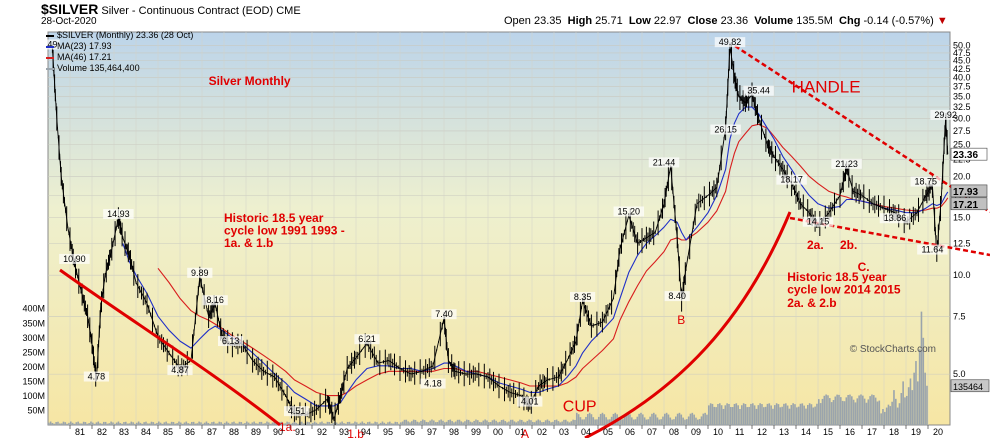 The height and width of the screenshot is (438, 990). Describe the element at coordinates (547, 21) in the screenshot. I see `open-value: 23.35` at that location.